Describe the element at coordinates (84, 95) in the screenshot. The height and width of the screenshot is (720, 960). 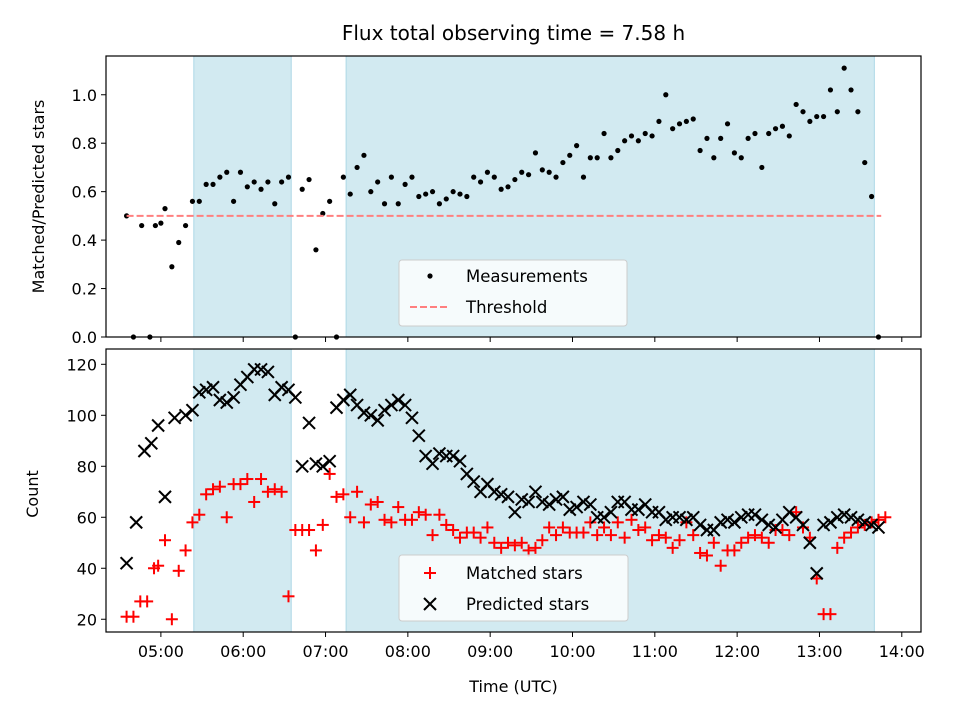
I see `top-y-tick-label: 1.0` at that location.